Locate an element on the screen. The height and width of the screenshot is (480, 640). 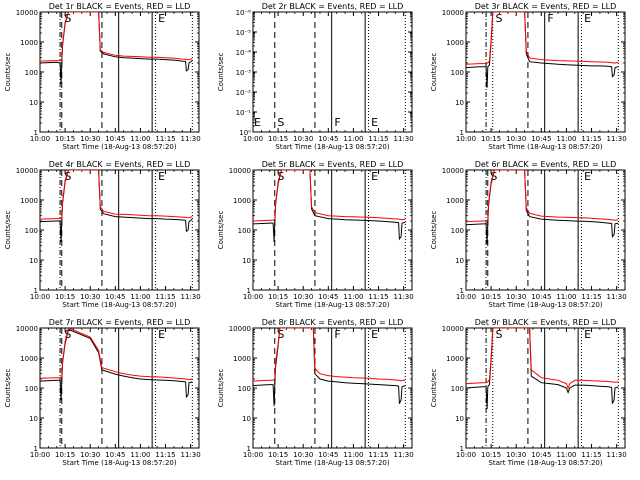
panel-title: Det 2r BLACK = Events, RED = LLD is located at coordinates (333, 6).